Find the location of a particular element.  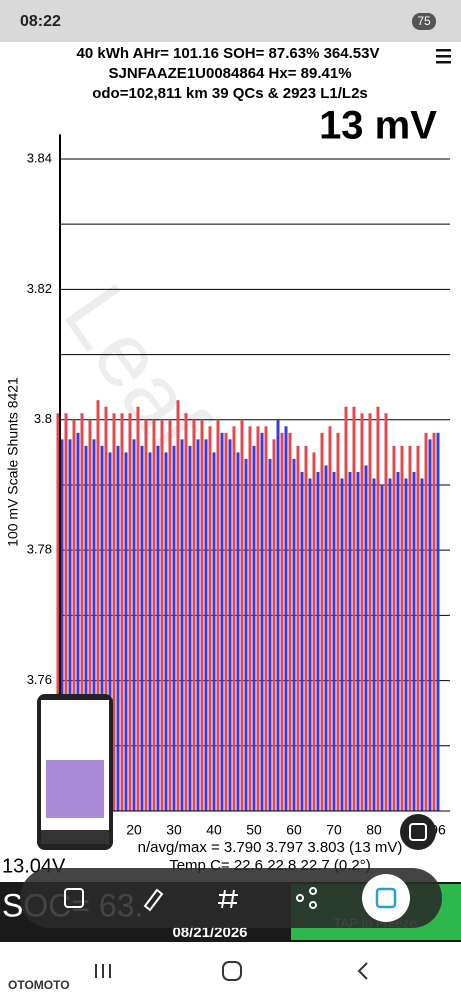

x-tick-label: 60 is located at coordinates (294, 830).